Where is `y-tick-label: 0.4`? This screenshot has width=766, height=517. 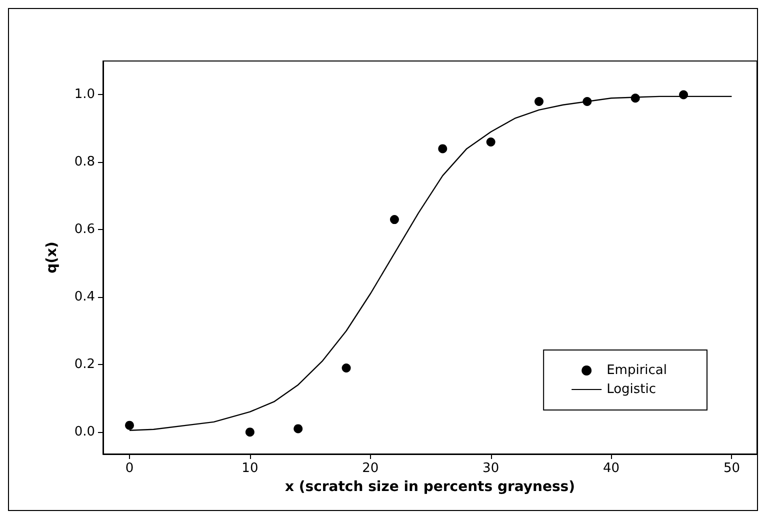
y-tick-label: 0.4 is located at coordinates (84, 297).